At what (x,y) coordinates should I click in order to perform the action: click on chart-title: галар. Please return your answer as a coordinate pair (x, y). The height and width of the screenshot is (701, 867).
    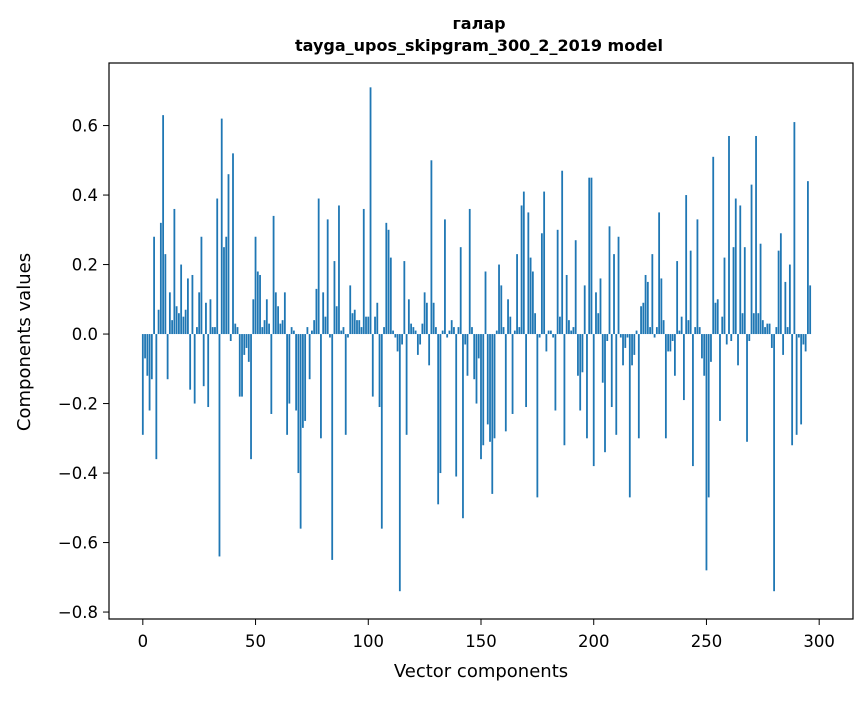
    Looking at the image, I should click on (478, 23).